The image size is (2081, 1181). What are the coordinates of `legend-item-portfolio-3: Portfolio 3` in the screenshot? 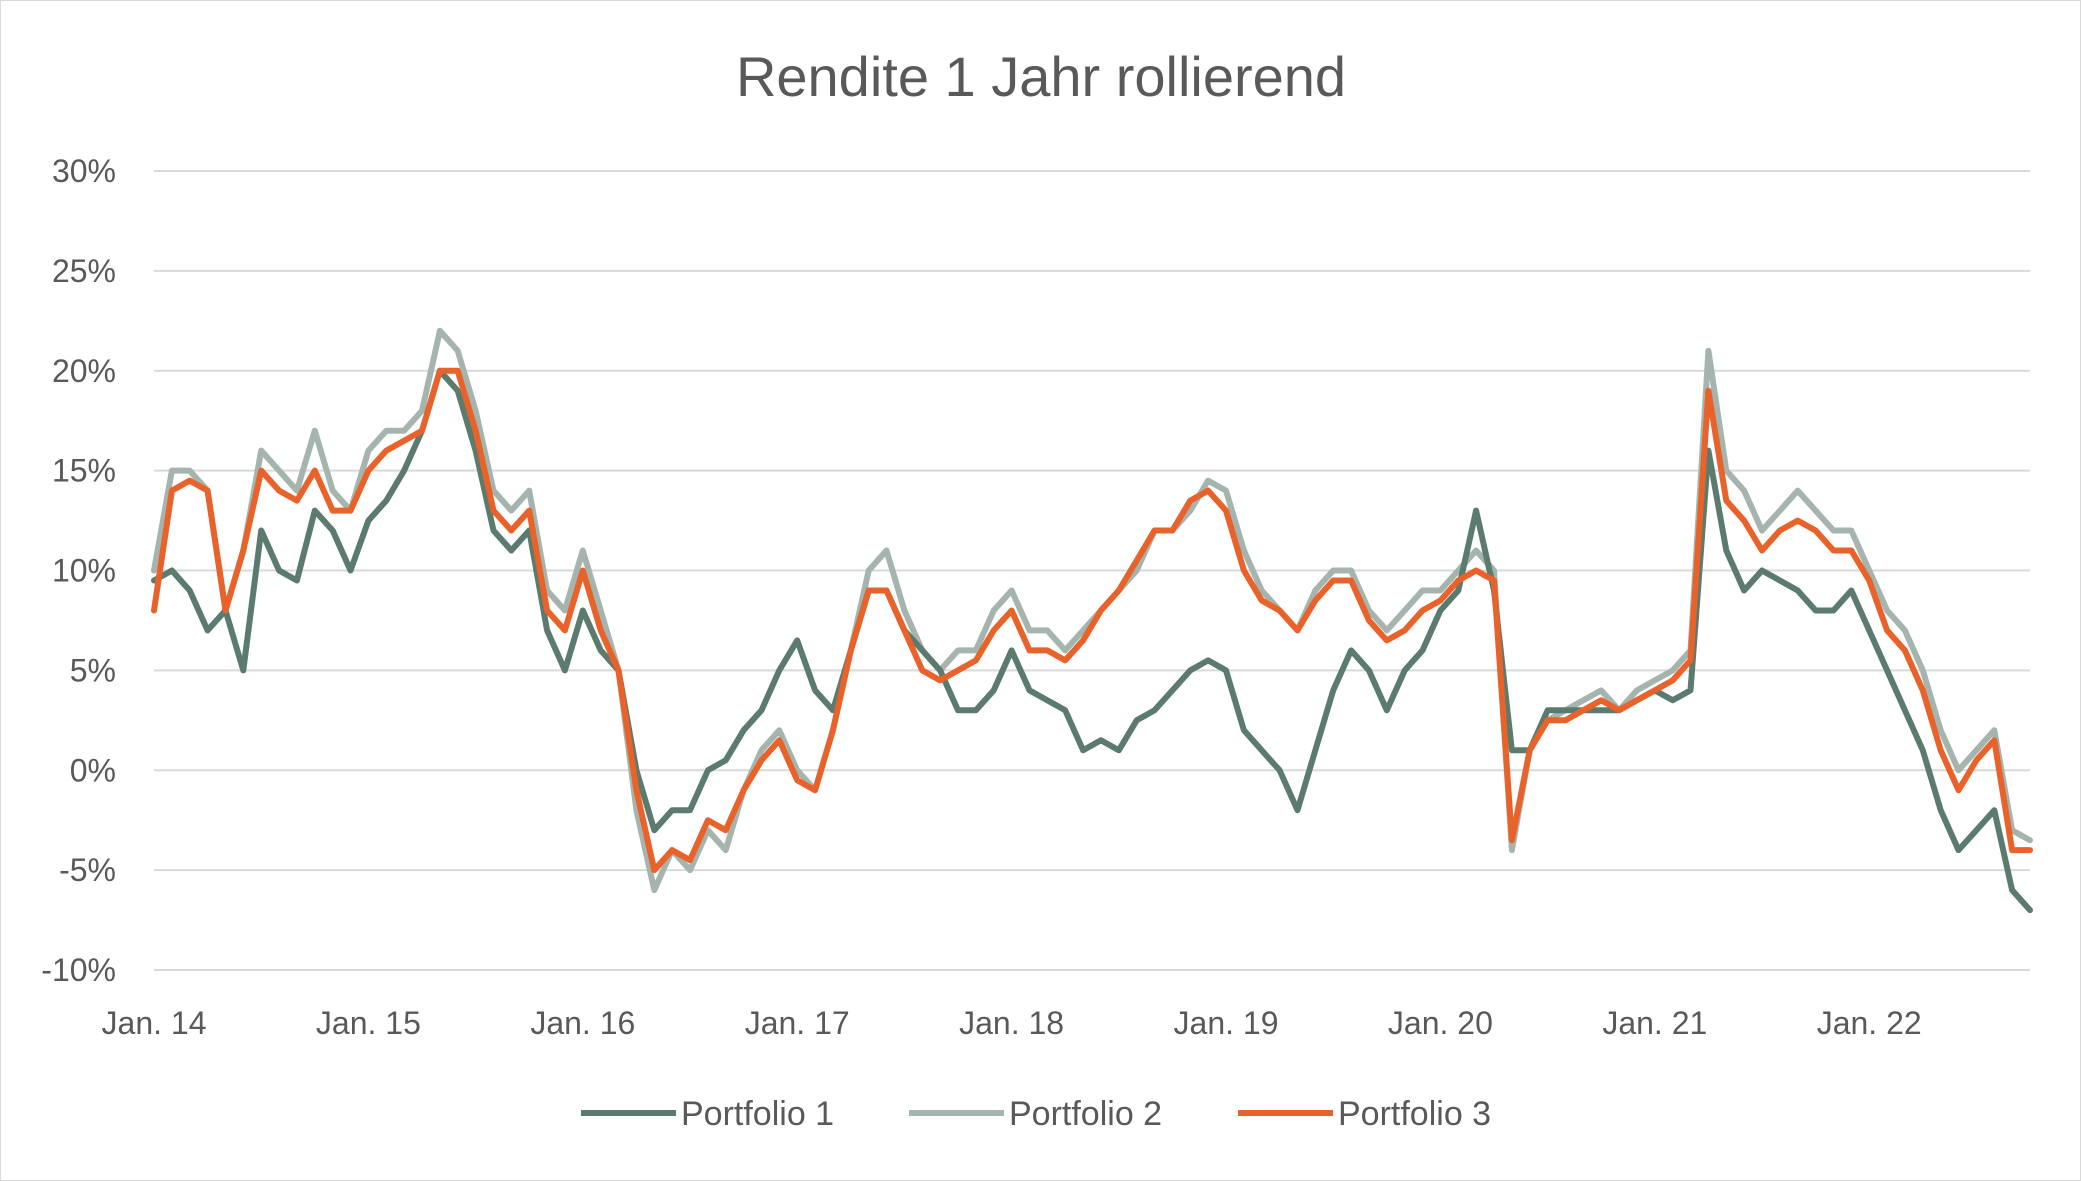 It's located at (1364, 1114).